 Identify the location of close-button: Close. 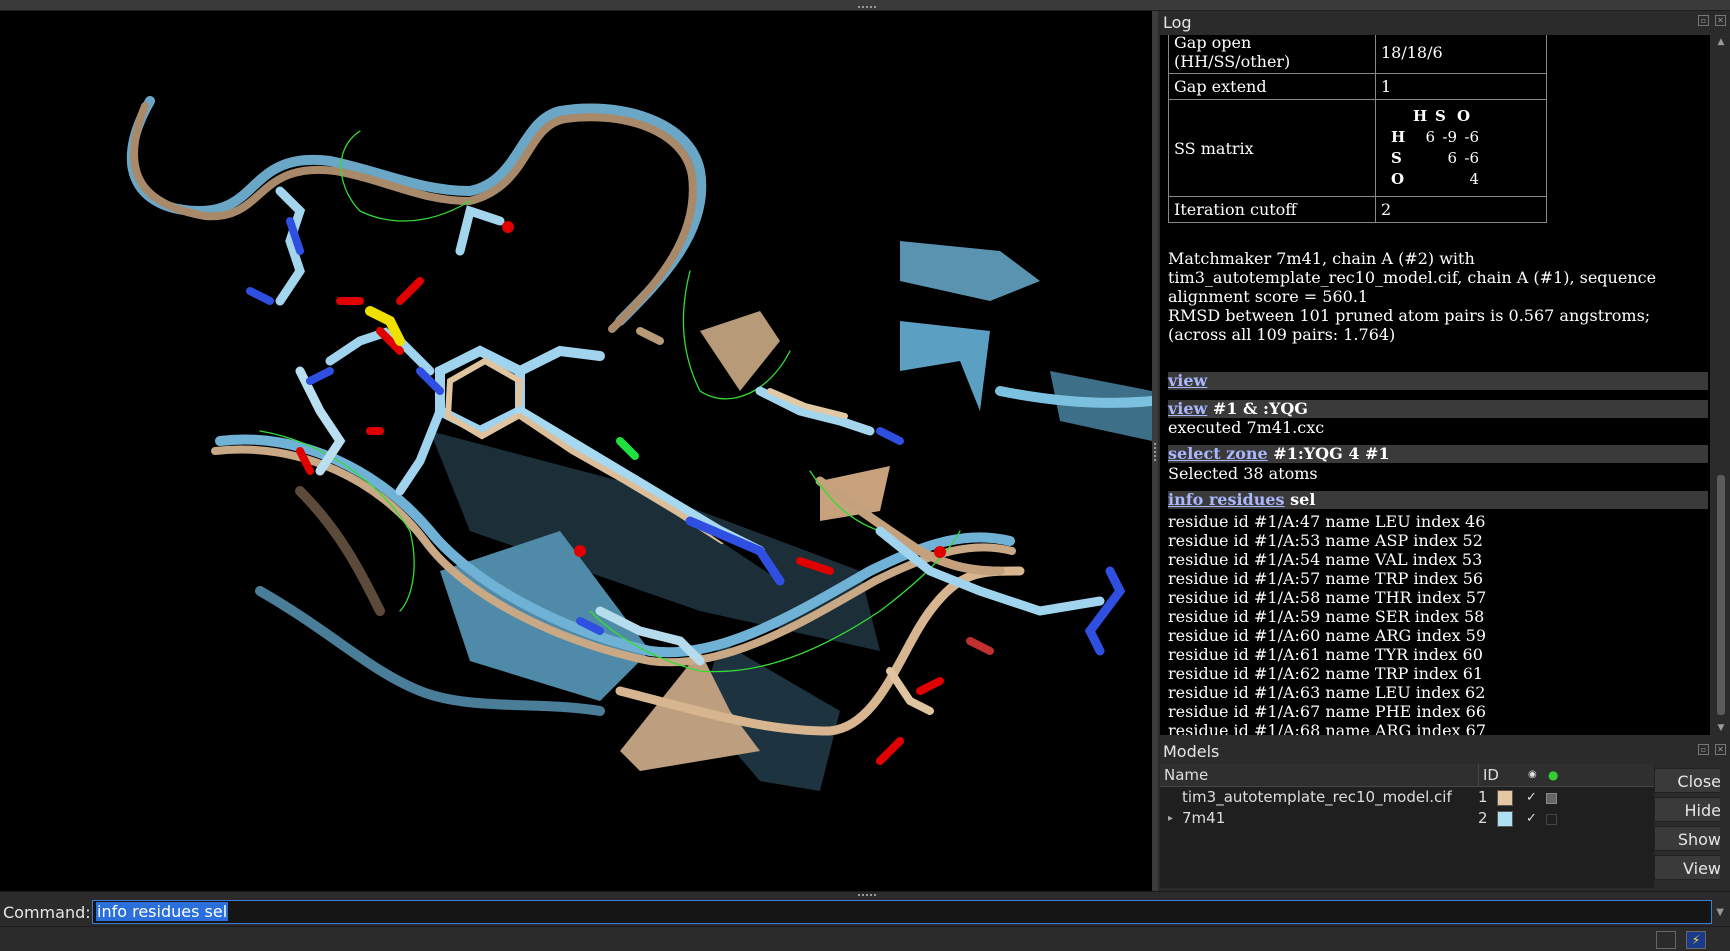
(1691, 780).